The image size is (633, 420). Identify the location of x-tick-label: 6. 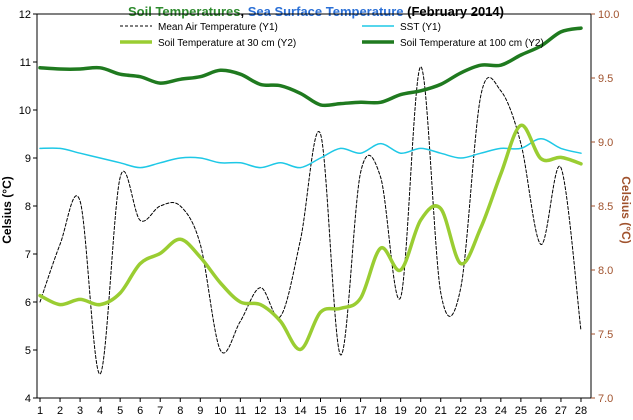
(140, 411).